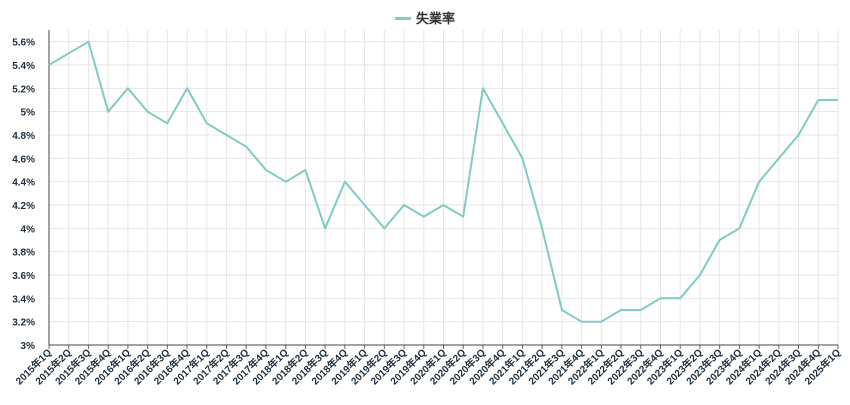 This screenshot has height=405, width=850. What do you see at coordinates (23, 253) in the screenshot?
I see `y-tick-label: 3.8%` at bounding box center [23, 253].